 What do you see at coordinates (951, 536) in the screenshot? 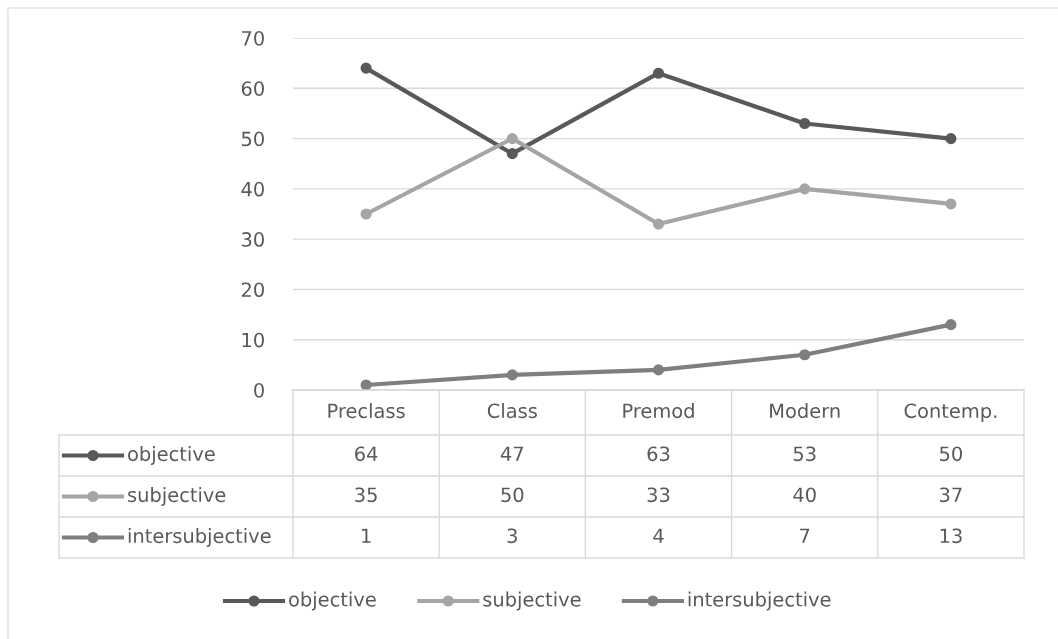
I see `data-label: 13` at bounding box center [951, 536].